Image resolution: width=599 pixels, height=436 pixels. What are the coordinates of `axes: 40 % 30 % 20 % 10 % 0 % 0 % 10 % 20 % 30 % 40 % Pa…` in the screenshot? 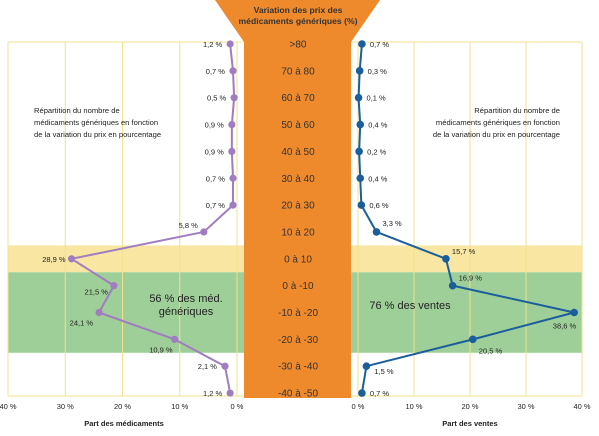 It's located at (295, 415).